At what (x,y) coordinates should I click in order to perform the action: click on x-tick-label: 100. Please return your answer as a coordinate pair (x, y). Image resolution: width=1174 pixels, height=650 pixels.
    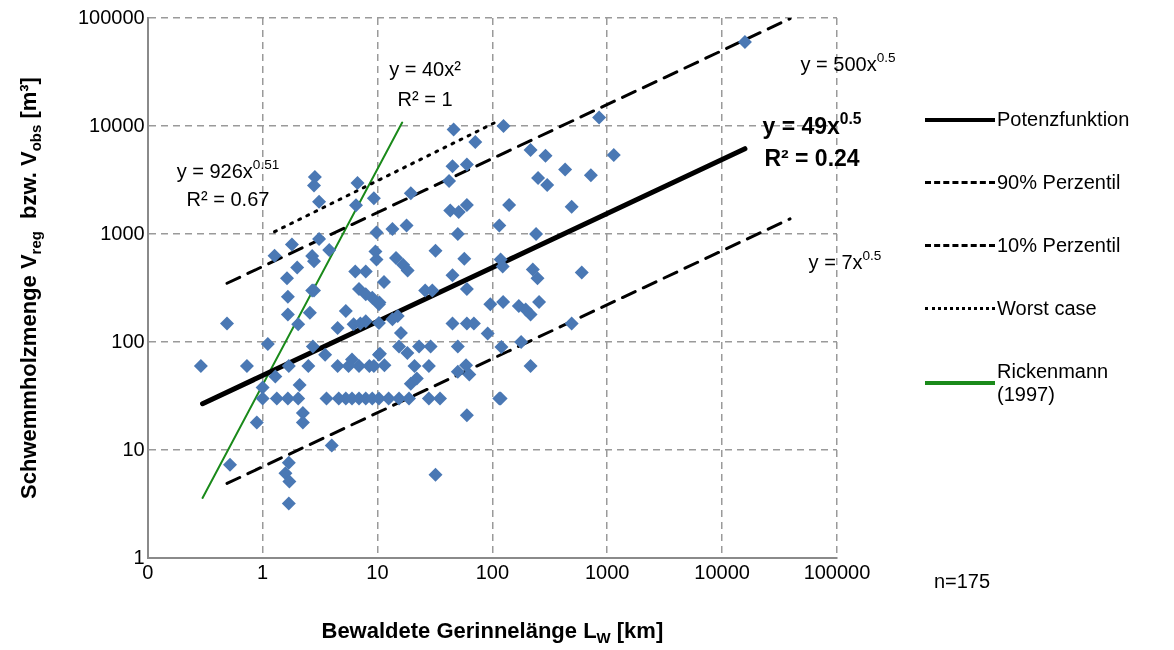
    Looking at the image, I should click on (492, 571).